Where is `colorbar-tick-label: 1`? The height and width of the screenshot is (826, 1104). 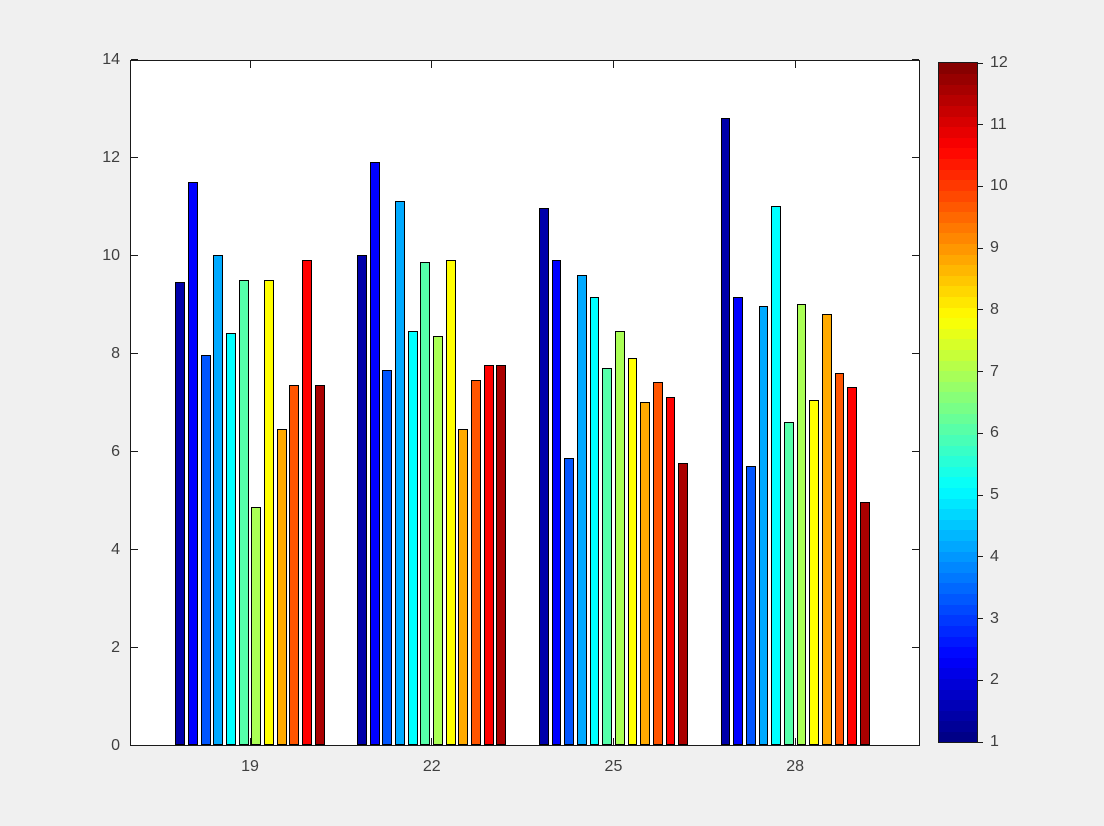
colorbar-tick-label: 1 is located at coordinates (994, 741).